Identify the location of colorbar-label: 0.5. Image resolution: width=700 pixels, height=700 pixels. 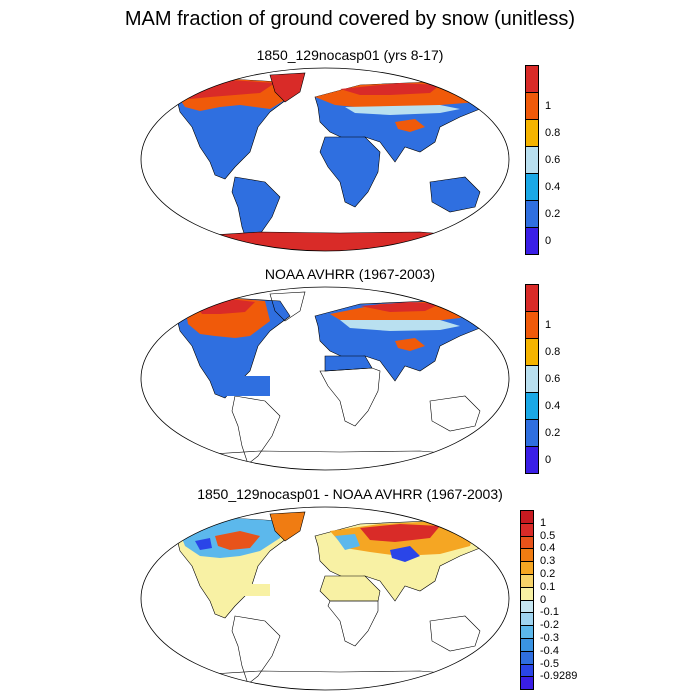
(548, 535).